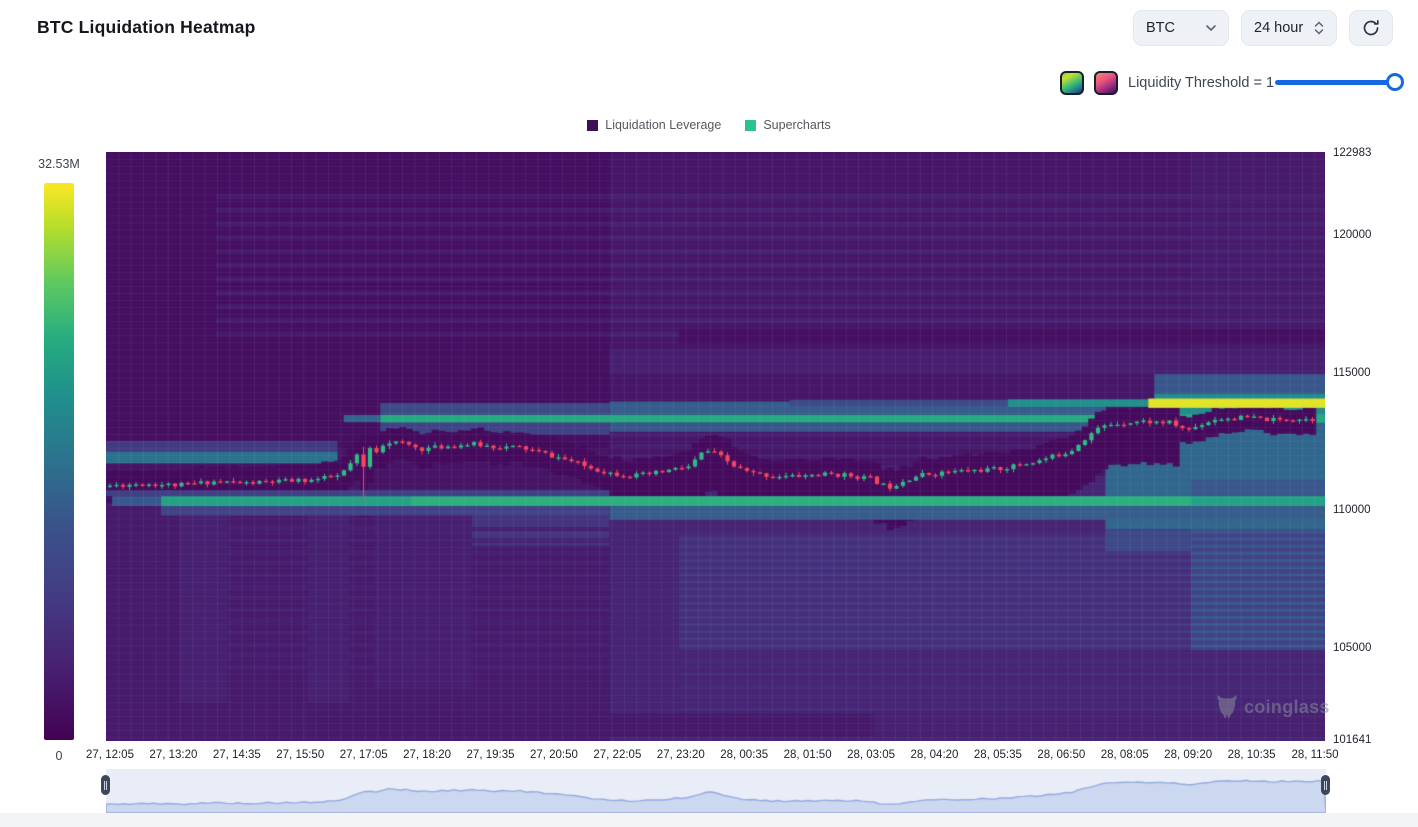 The width and height of the screenshot is (1418, 827). Describe the element at coordinates (797, 125) in the screenshot. I see `legend-label: Supercharts` at that location.